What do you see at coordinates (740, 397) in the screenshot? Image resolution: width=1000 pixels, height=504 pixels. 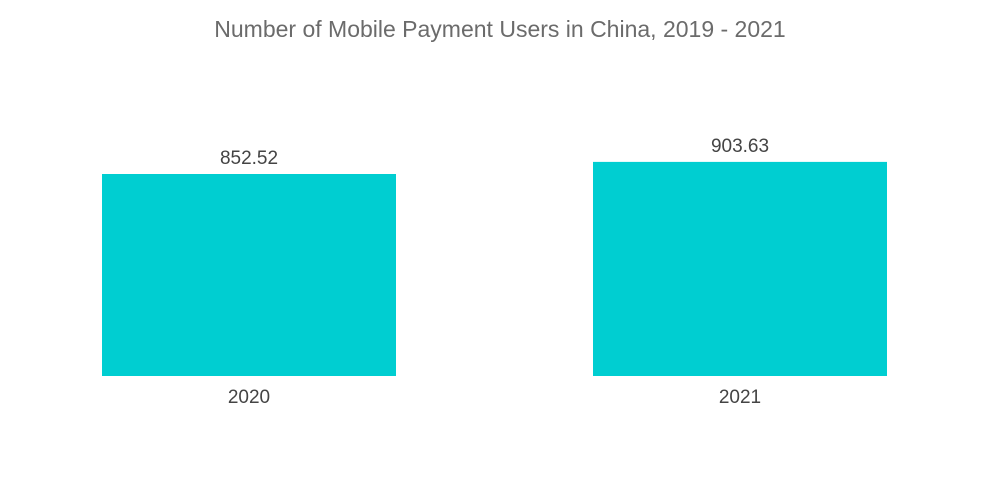 I see `x-tick-label-2021: 2021` at bounding box center [740, 397].